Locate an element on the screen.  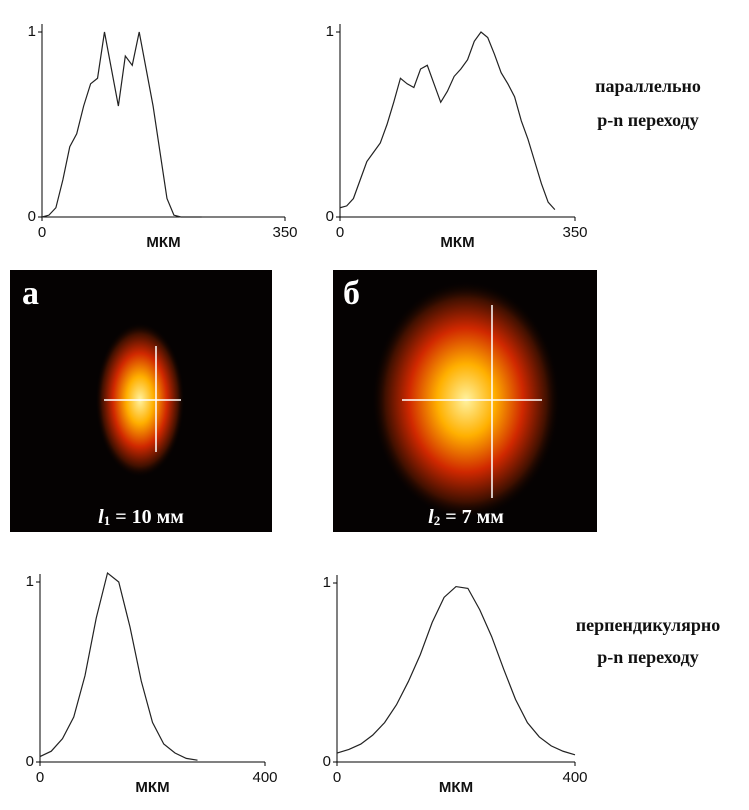
distance-label: l1 = 10 мм is located at coordinates (141, 517).